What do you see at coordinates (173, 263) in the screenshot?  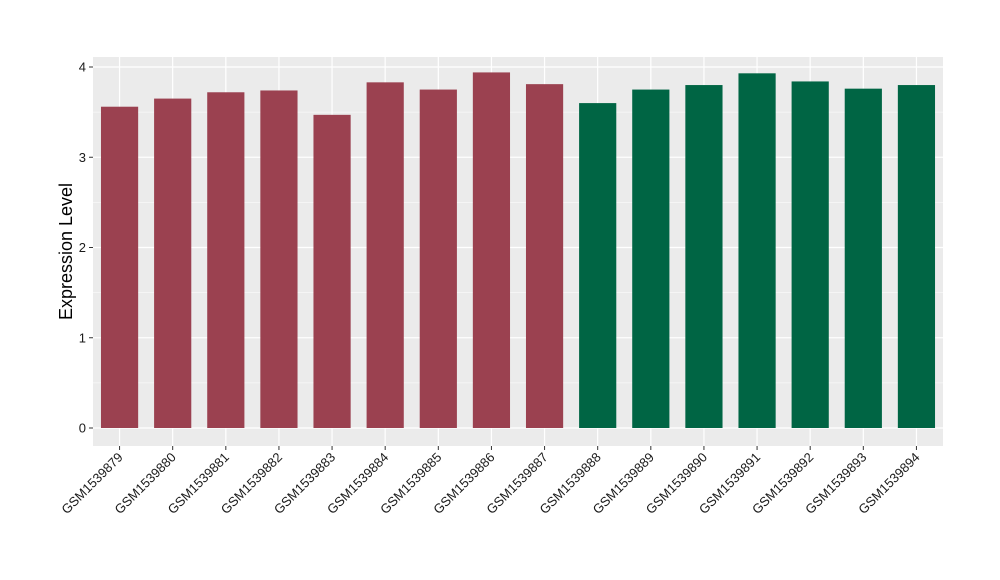 I see `bar-GSM1539880` at bounding box center [173, 263].